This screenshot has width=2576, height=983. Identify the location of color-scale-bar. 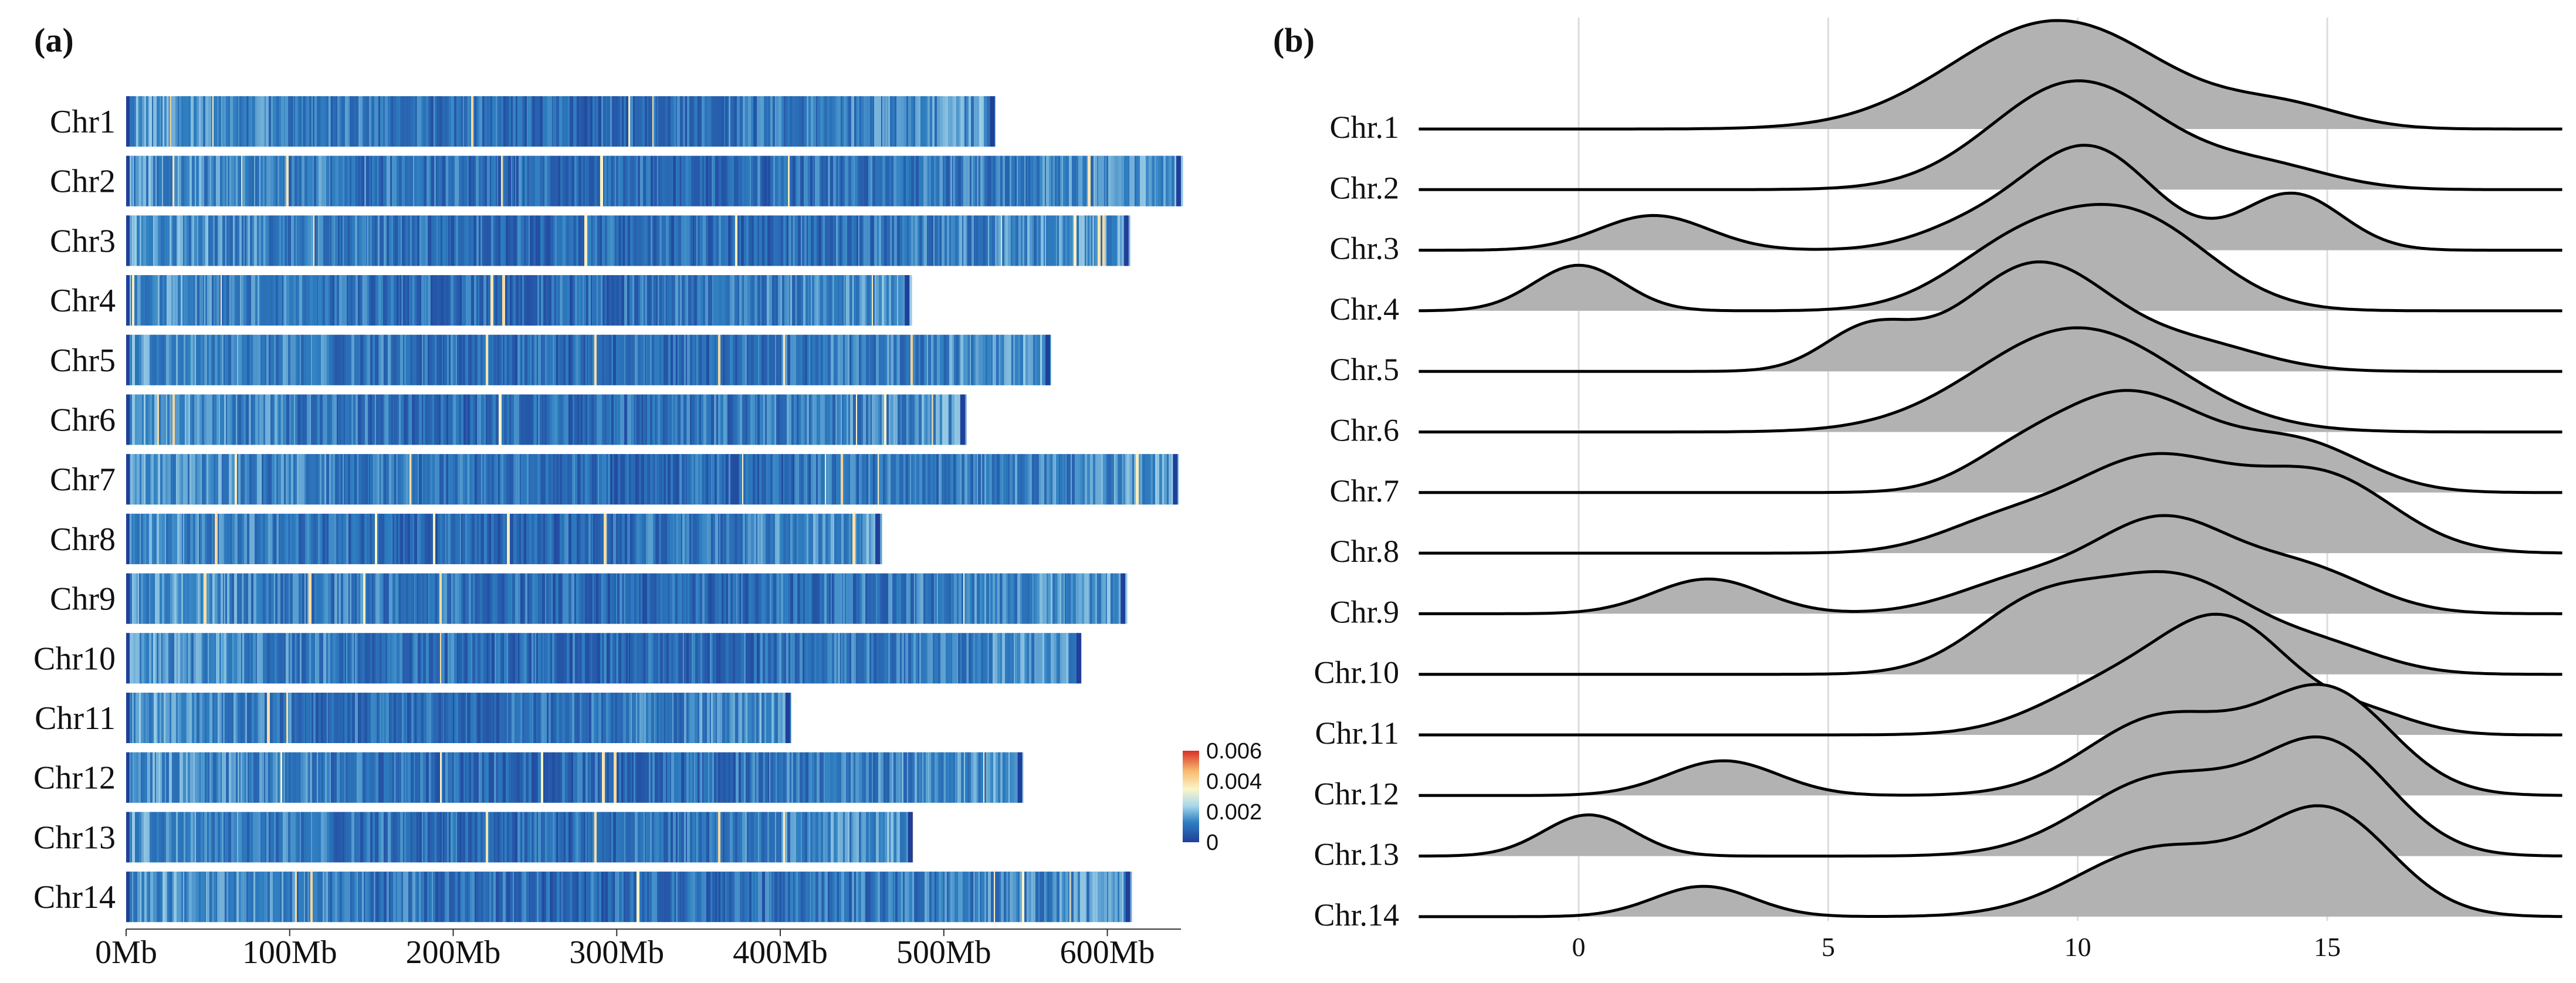
(1191, 796).